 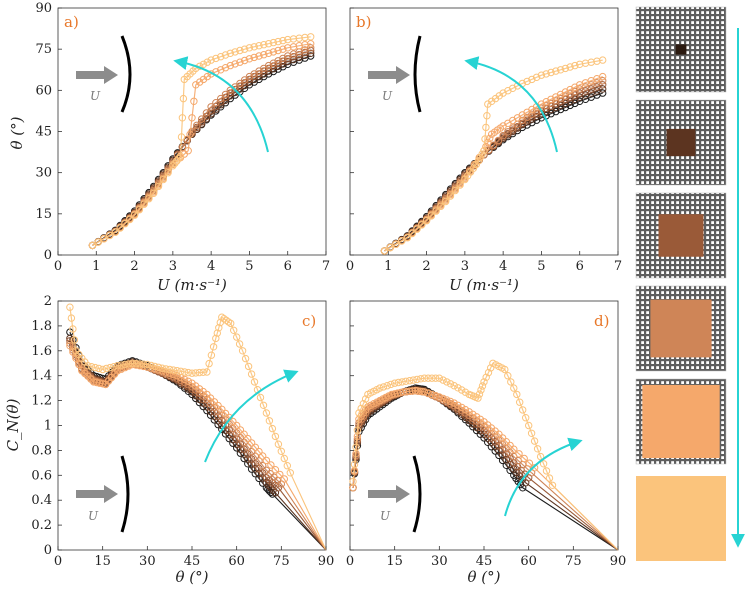 I want to click on xtick-label: 4, so click(x=503, y=266).